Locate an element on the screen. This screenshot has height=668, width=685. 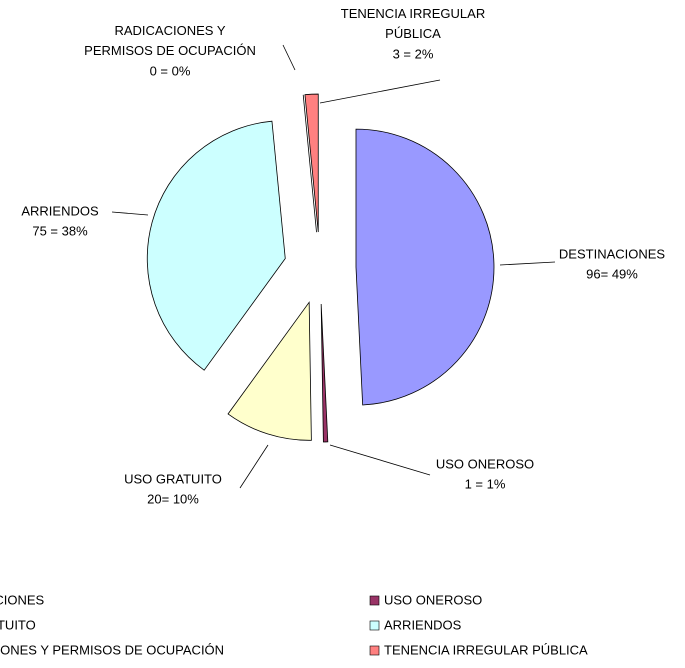
slice-value-label: 1 = 1% is located at coordinates (485, 483).